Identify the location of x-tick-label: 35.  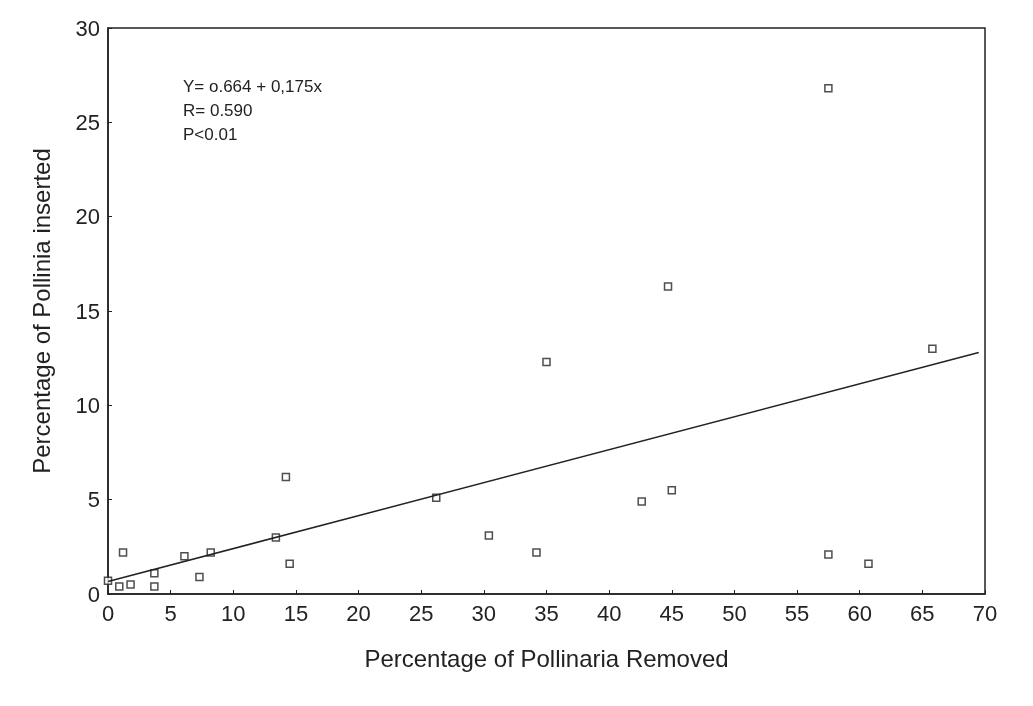
(546, 613).